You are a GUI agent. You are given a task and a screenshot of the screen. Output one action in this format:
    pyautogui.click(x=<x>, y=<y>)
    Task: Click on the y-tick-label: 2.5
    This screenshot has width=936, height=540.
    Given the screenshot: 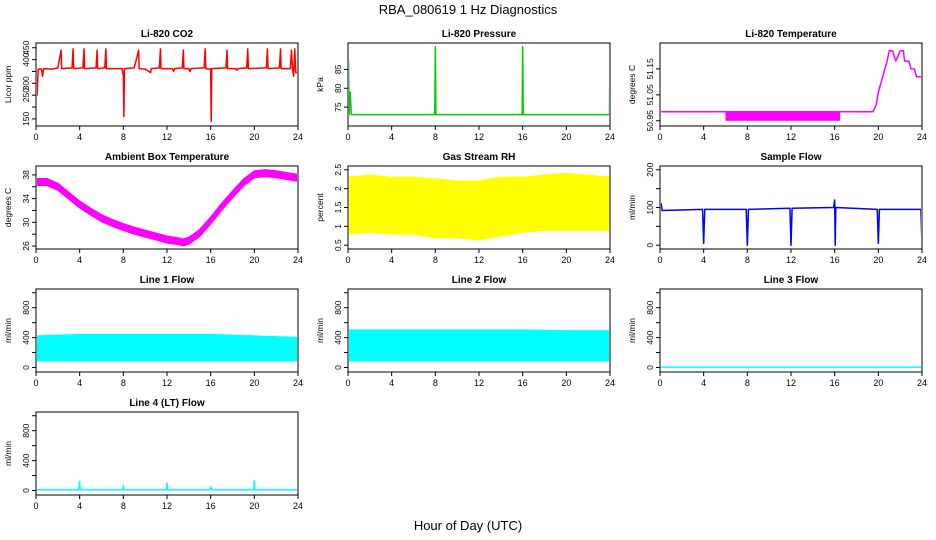 What is the action you would take?
    pyautogui.click(x=338, y=170)
    